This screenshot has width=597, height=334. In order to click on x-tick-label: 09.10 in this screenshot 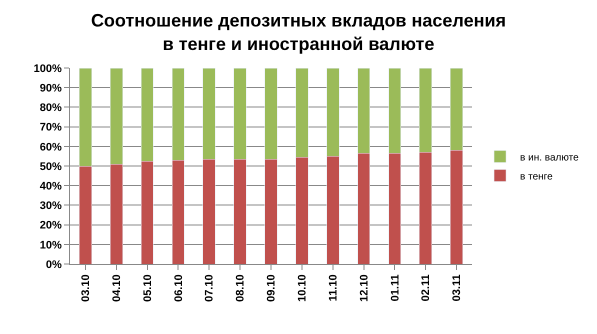, I will do `click(272, 288)`.